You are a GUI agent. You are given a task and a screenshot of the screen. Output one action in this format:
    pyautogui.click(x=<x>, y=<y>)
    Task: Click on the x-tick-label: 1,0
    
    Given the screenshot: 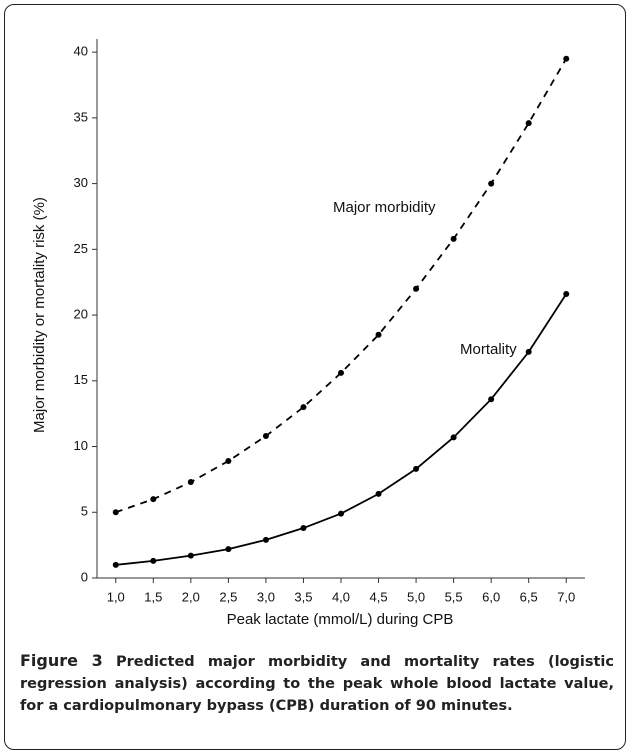 What is the action you would take?
    pyautogui.click(x=116, y=596)
    